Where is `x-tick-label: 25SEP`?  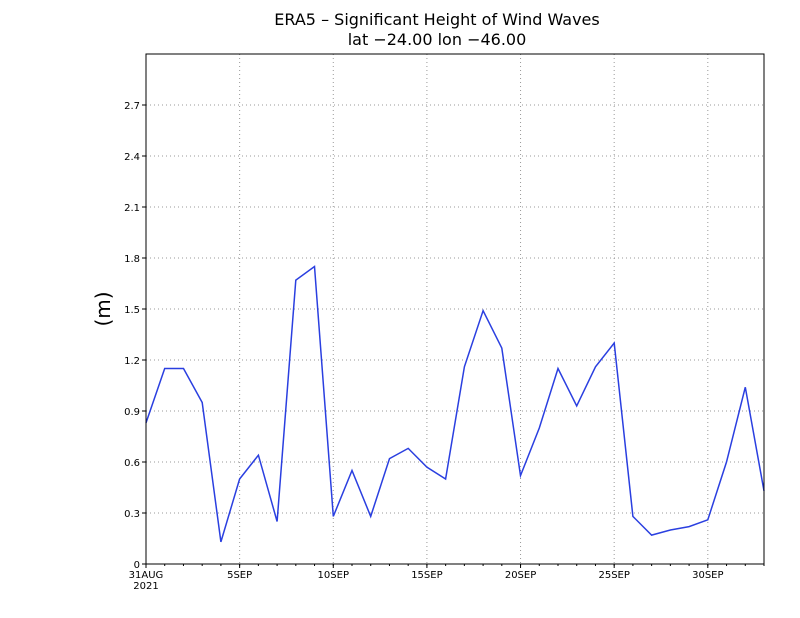 x-tick-label: 25SEP is located at coordinates (613, 575).